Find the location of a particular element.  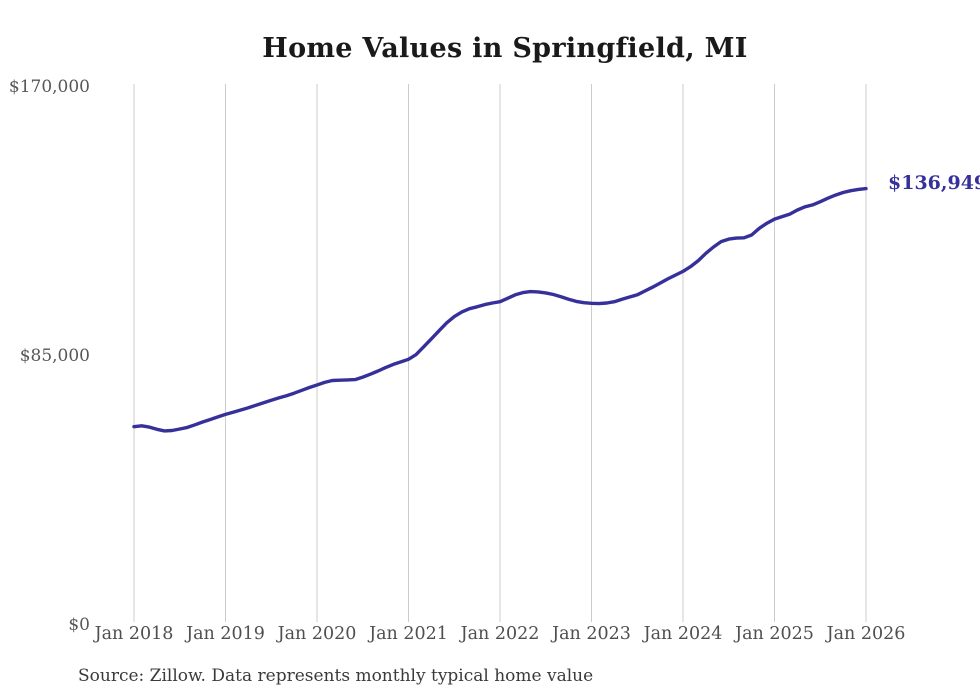

x-tick-label: Jan 2025 is located at coordinates (774, 634).